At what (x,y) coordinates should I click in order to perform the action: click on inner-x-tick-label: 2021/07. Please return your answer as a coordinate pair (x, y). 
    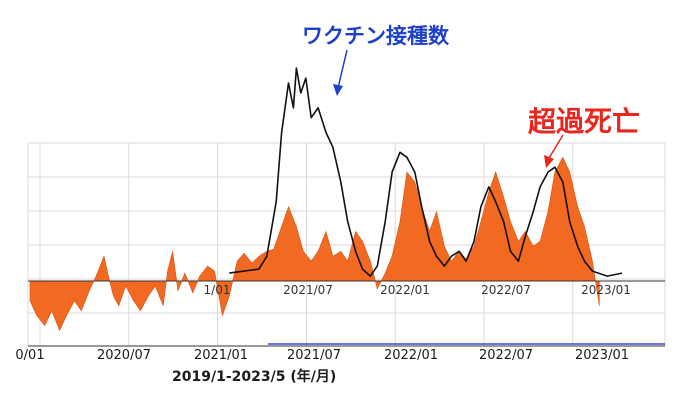
    Looking at the image, I should click on (308, 290).